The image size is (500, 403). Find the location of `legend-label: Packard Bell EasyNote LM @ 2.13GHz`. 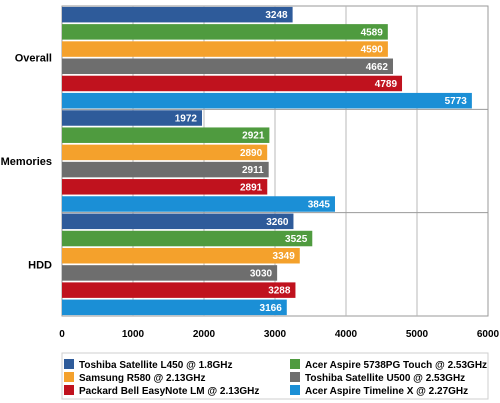

legend-label: Packard Bell EasyNote LM @ 2.13GHz is located at coordinates (169, 391).